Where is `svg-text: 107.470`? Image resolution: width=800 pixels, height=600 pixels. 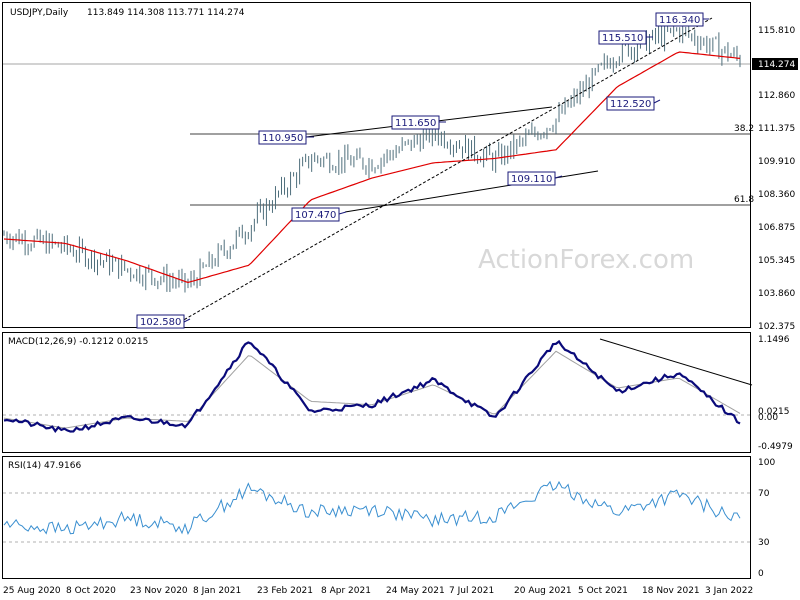 svg-text: 107.470 is located at coordinates (315, 215).